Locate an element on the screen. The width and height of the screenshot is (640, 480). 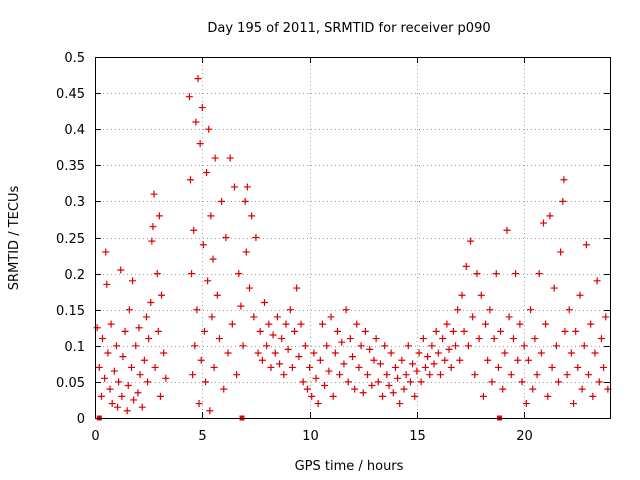
y-tick-label: 0.05 is located at coordinates (70, 383).